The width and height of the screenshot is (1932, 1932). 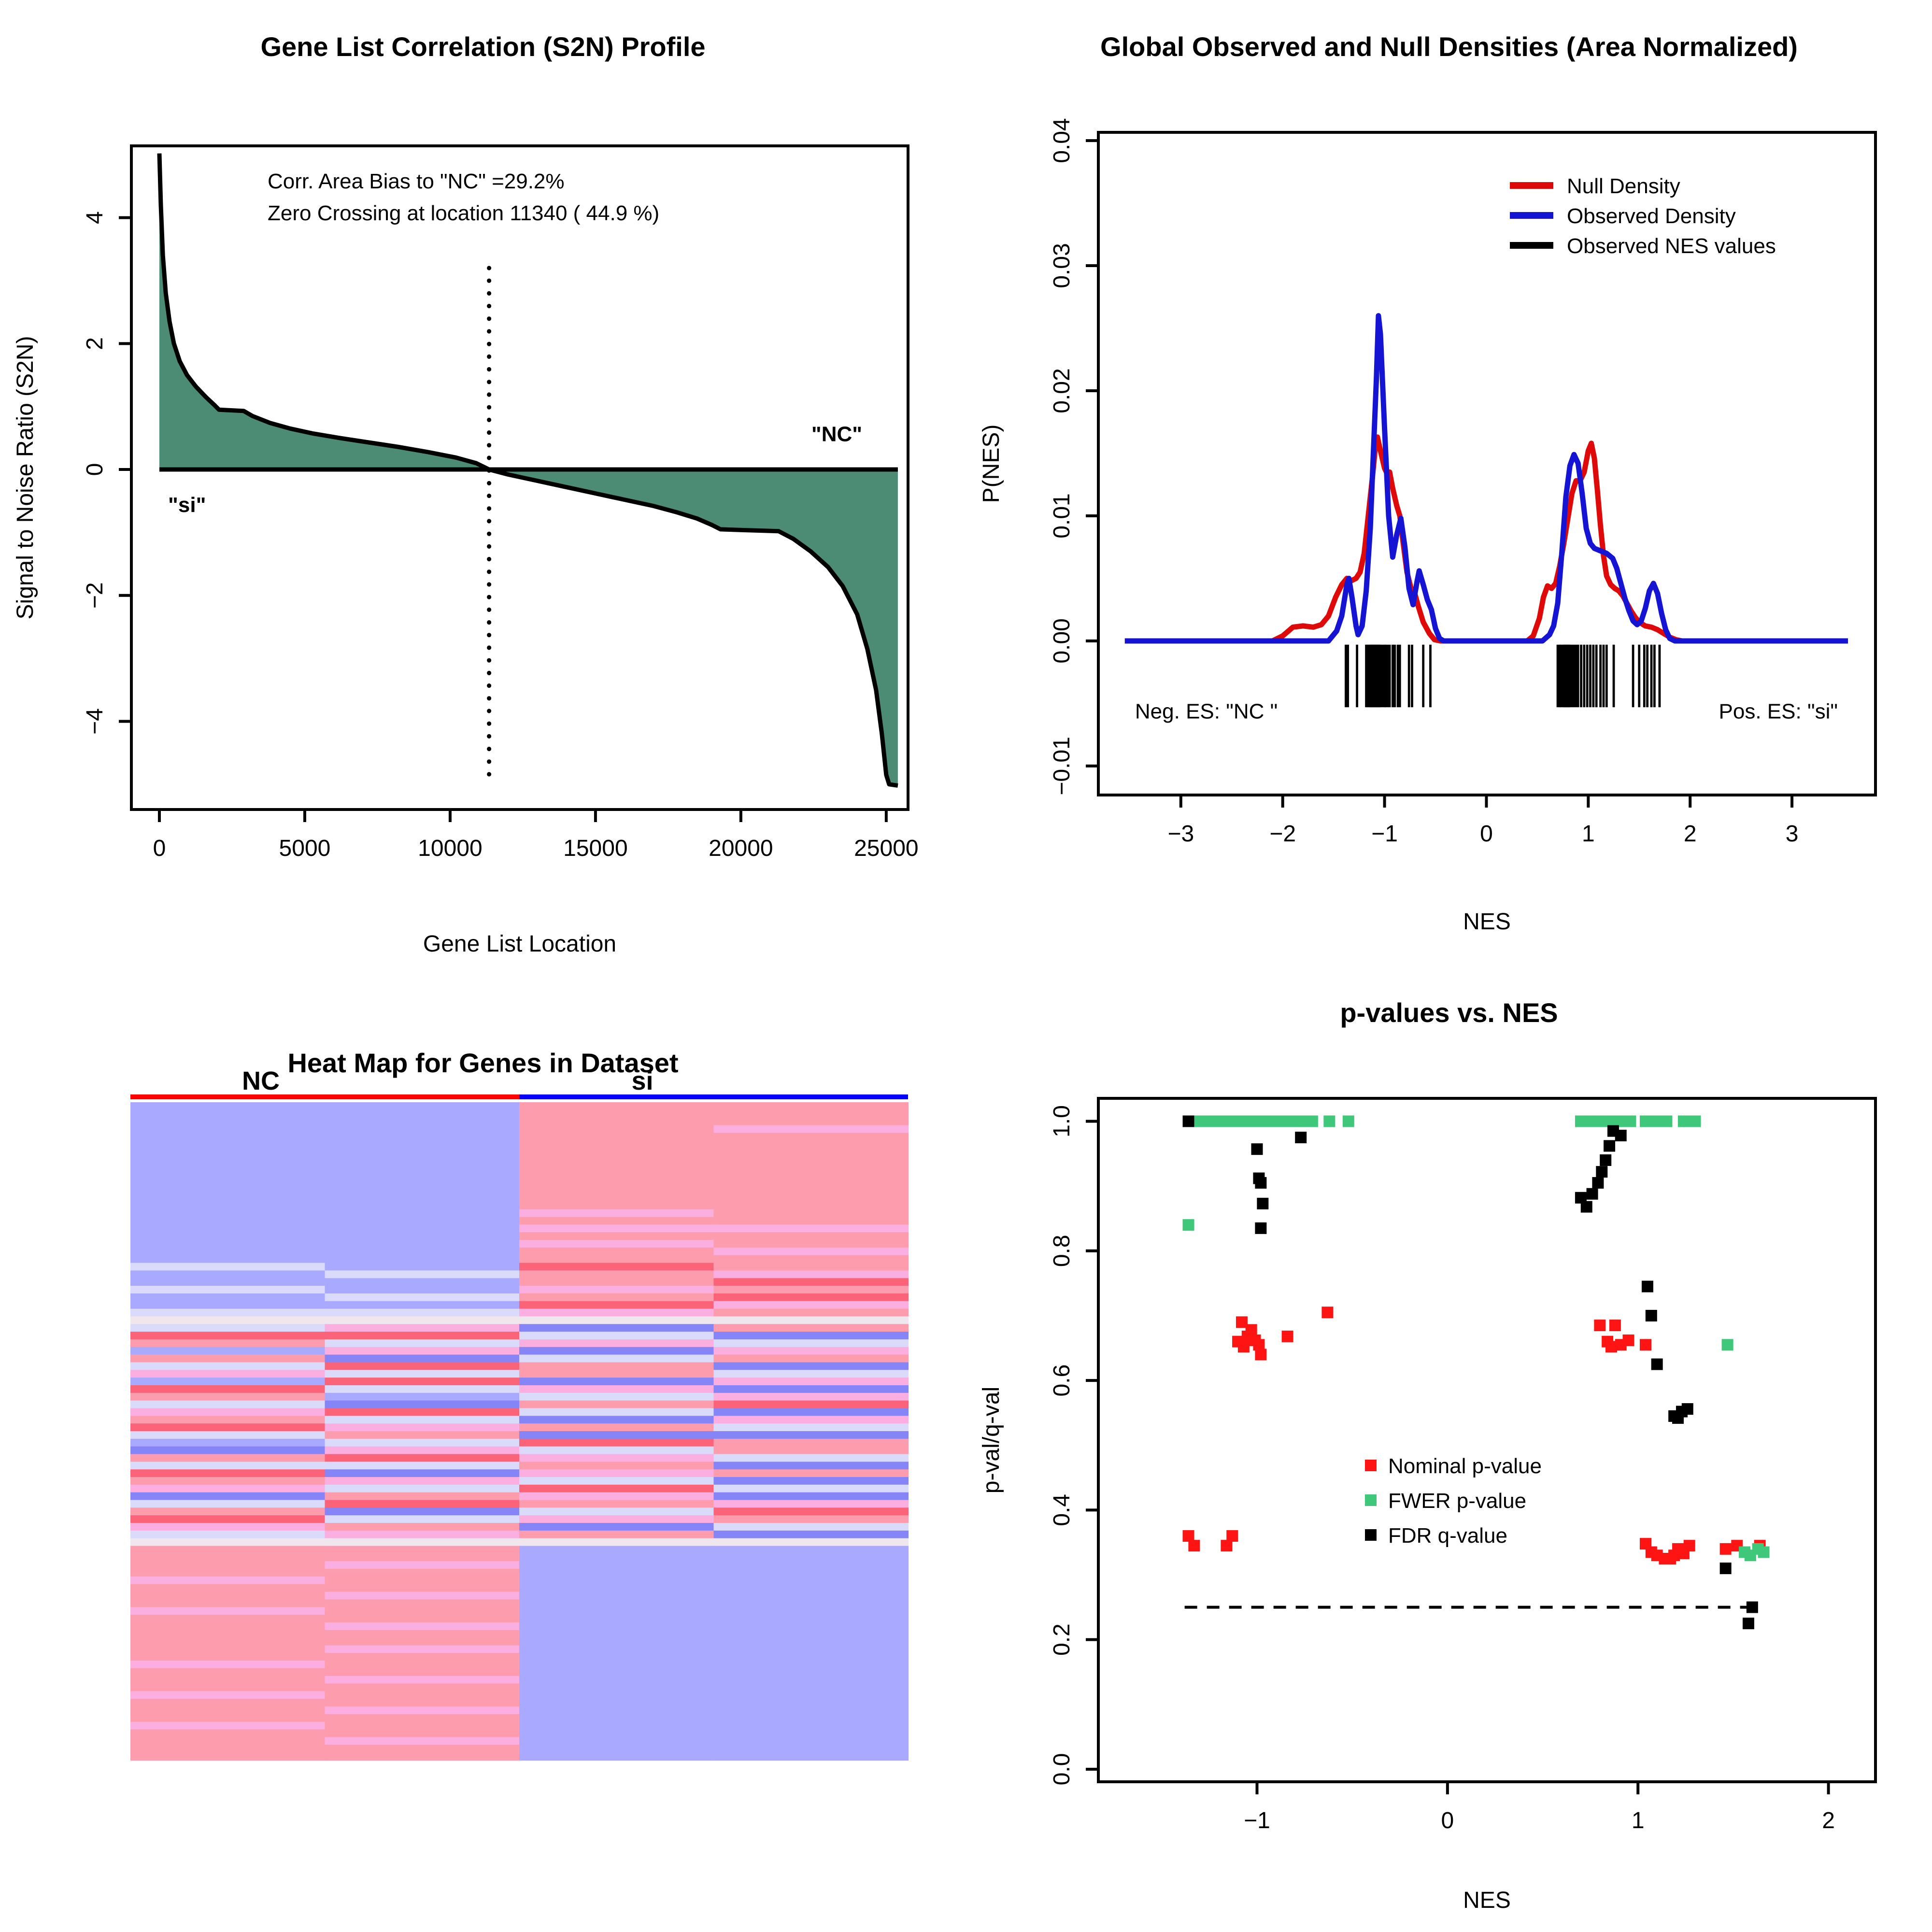 I want to click on y-tick-label: 0.6, so click(x=1062, y=1380).